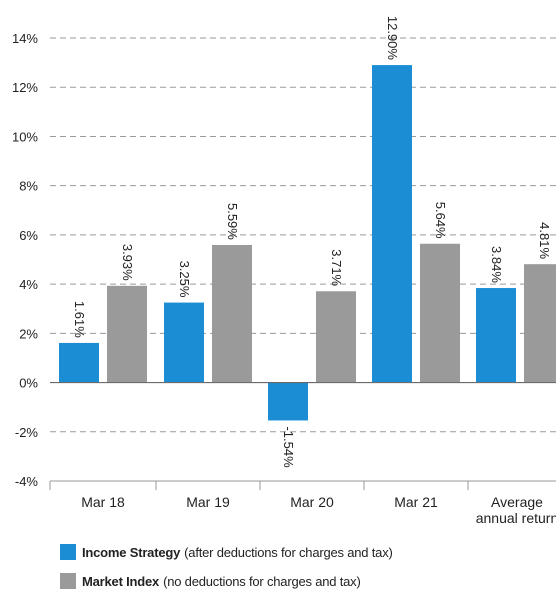 This screenshot has height=590, width=556. I want to click on y-tick-label: 4%, so click(28, 284).